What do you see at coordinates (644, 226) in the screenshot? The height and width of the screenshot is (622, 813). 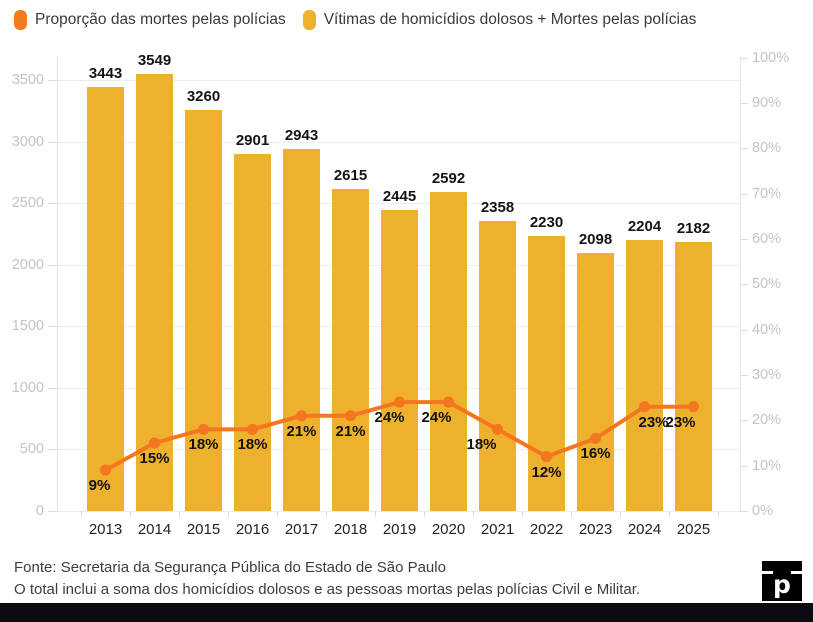 I see `bar-value-label-2024: 2204` at bounding box center [644, 226].